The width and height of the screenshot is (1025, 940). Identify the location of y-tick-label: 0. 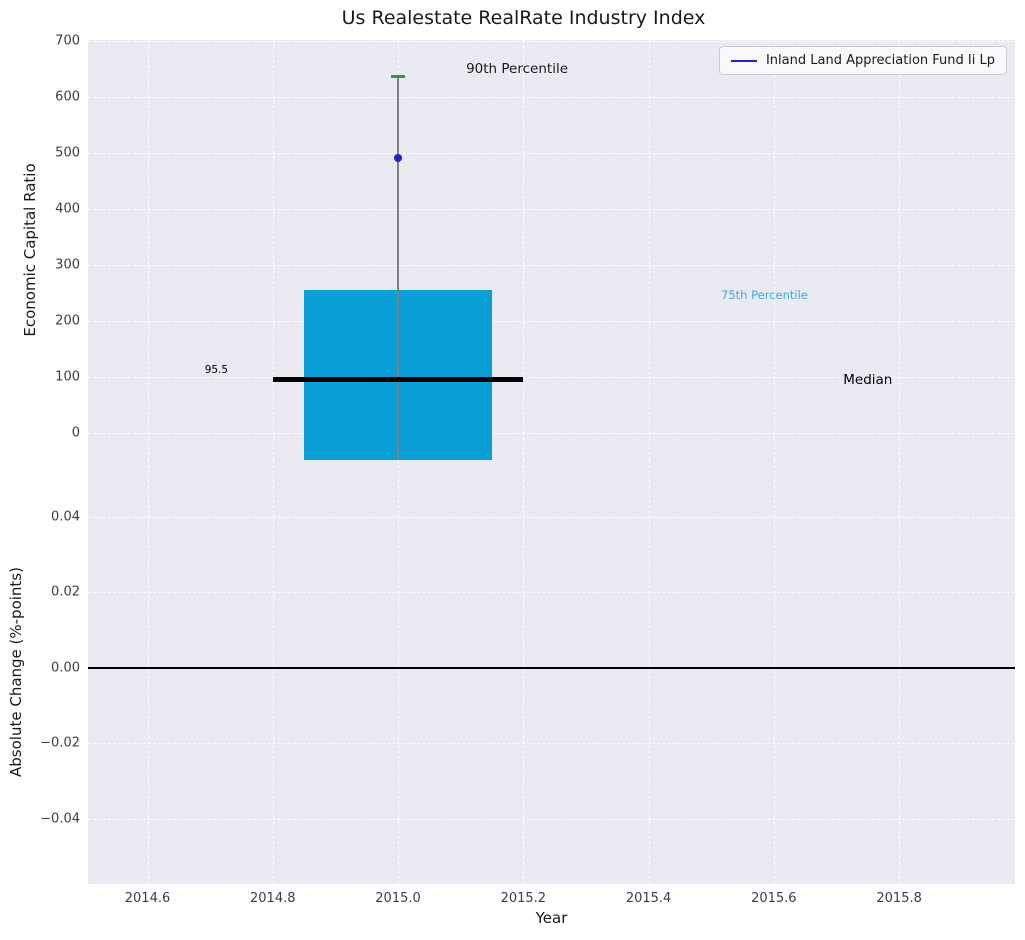
(75, 433).